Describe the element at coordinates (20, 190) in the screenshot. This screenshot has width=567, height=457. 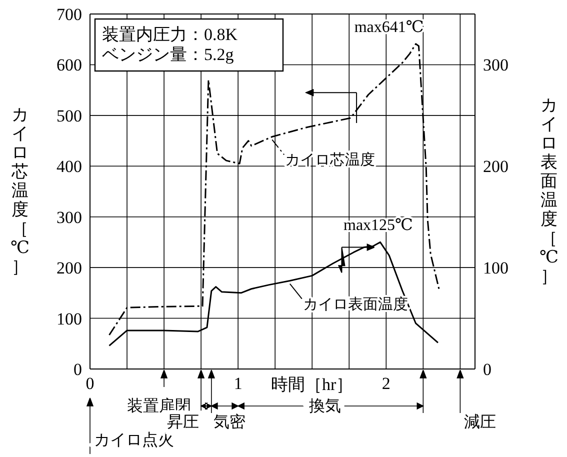
I see `text: カイロ芯温度［℃］` at that location.